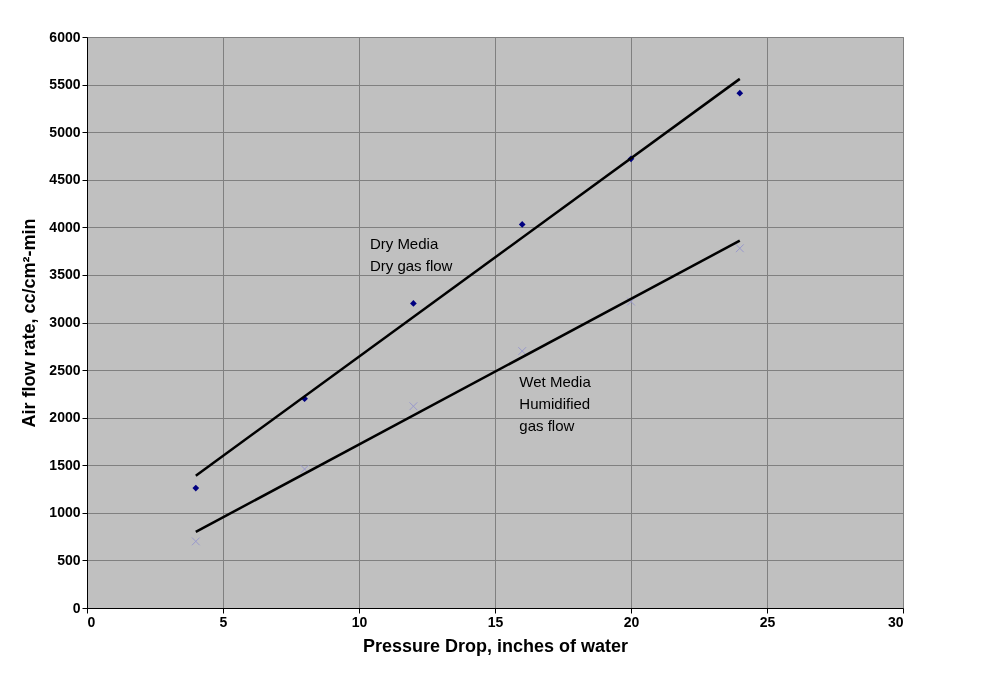  I want to click on y-tick-label: 4500, so click(65, 179).